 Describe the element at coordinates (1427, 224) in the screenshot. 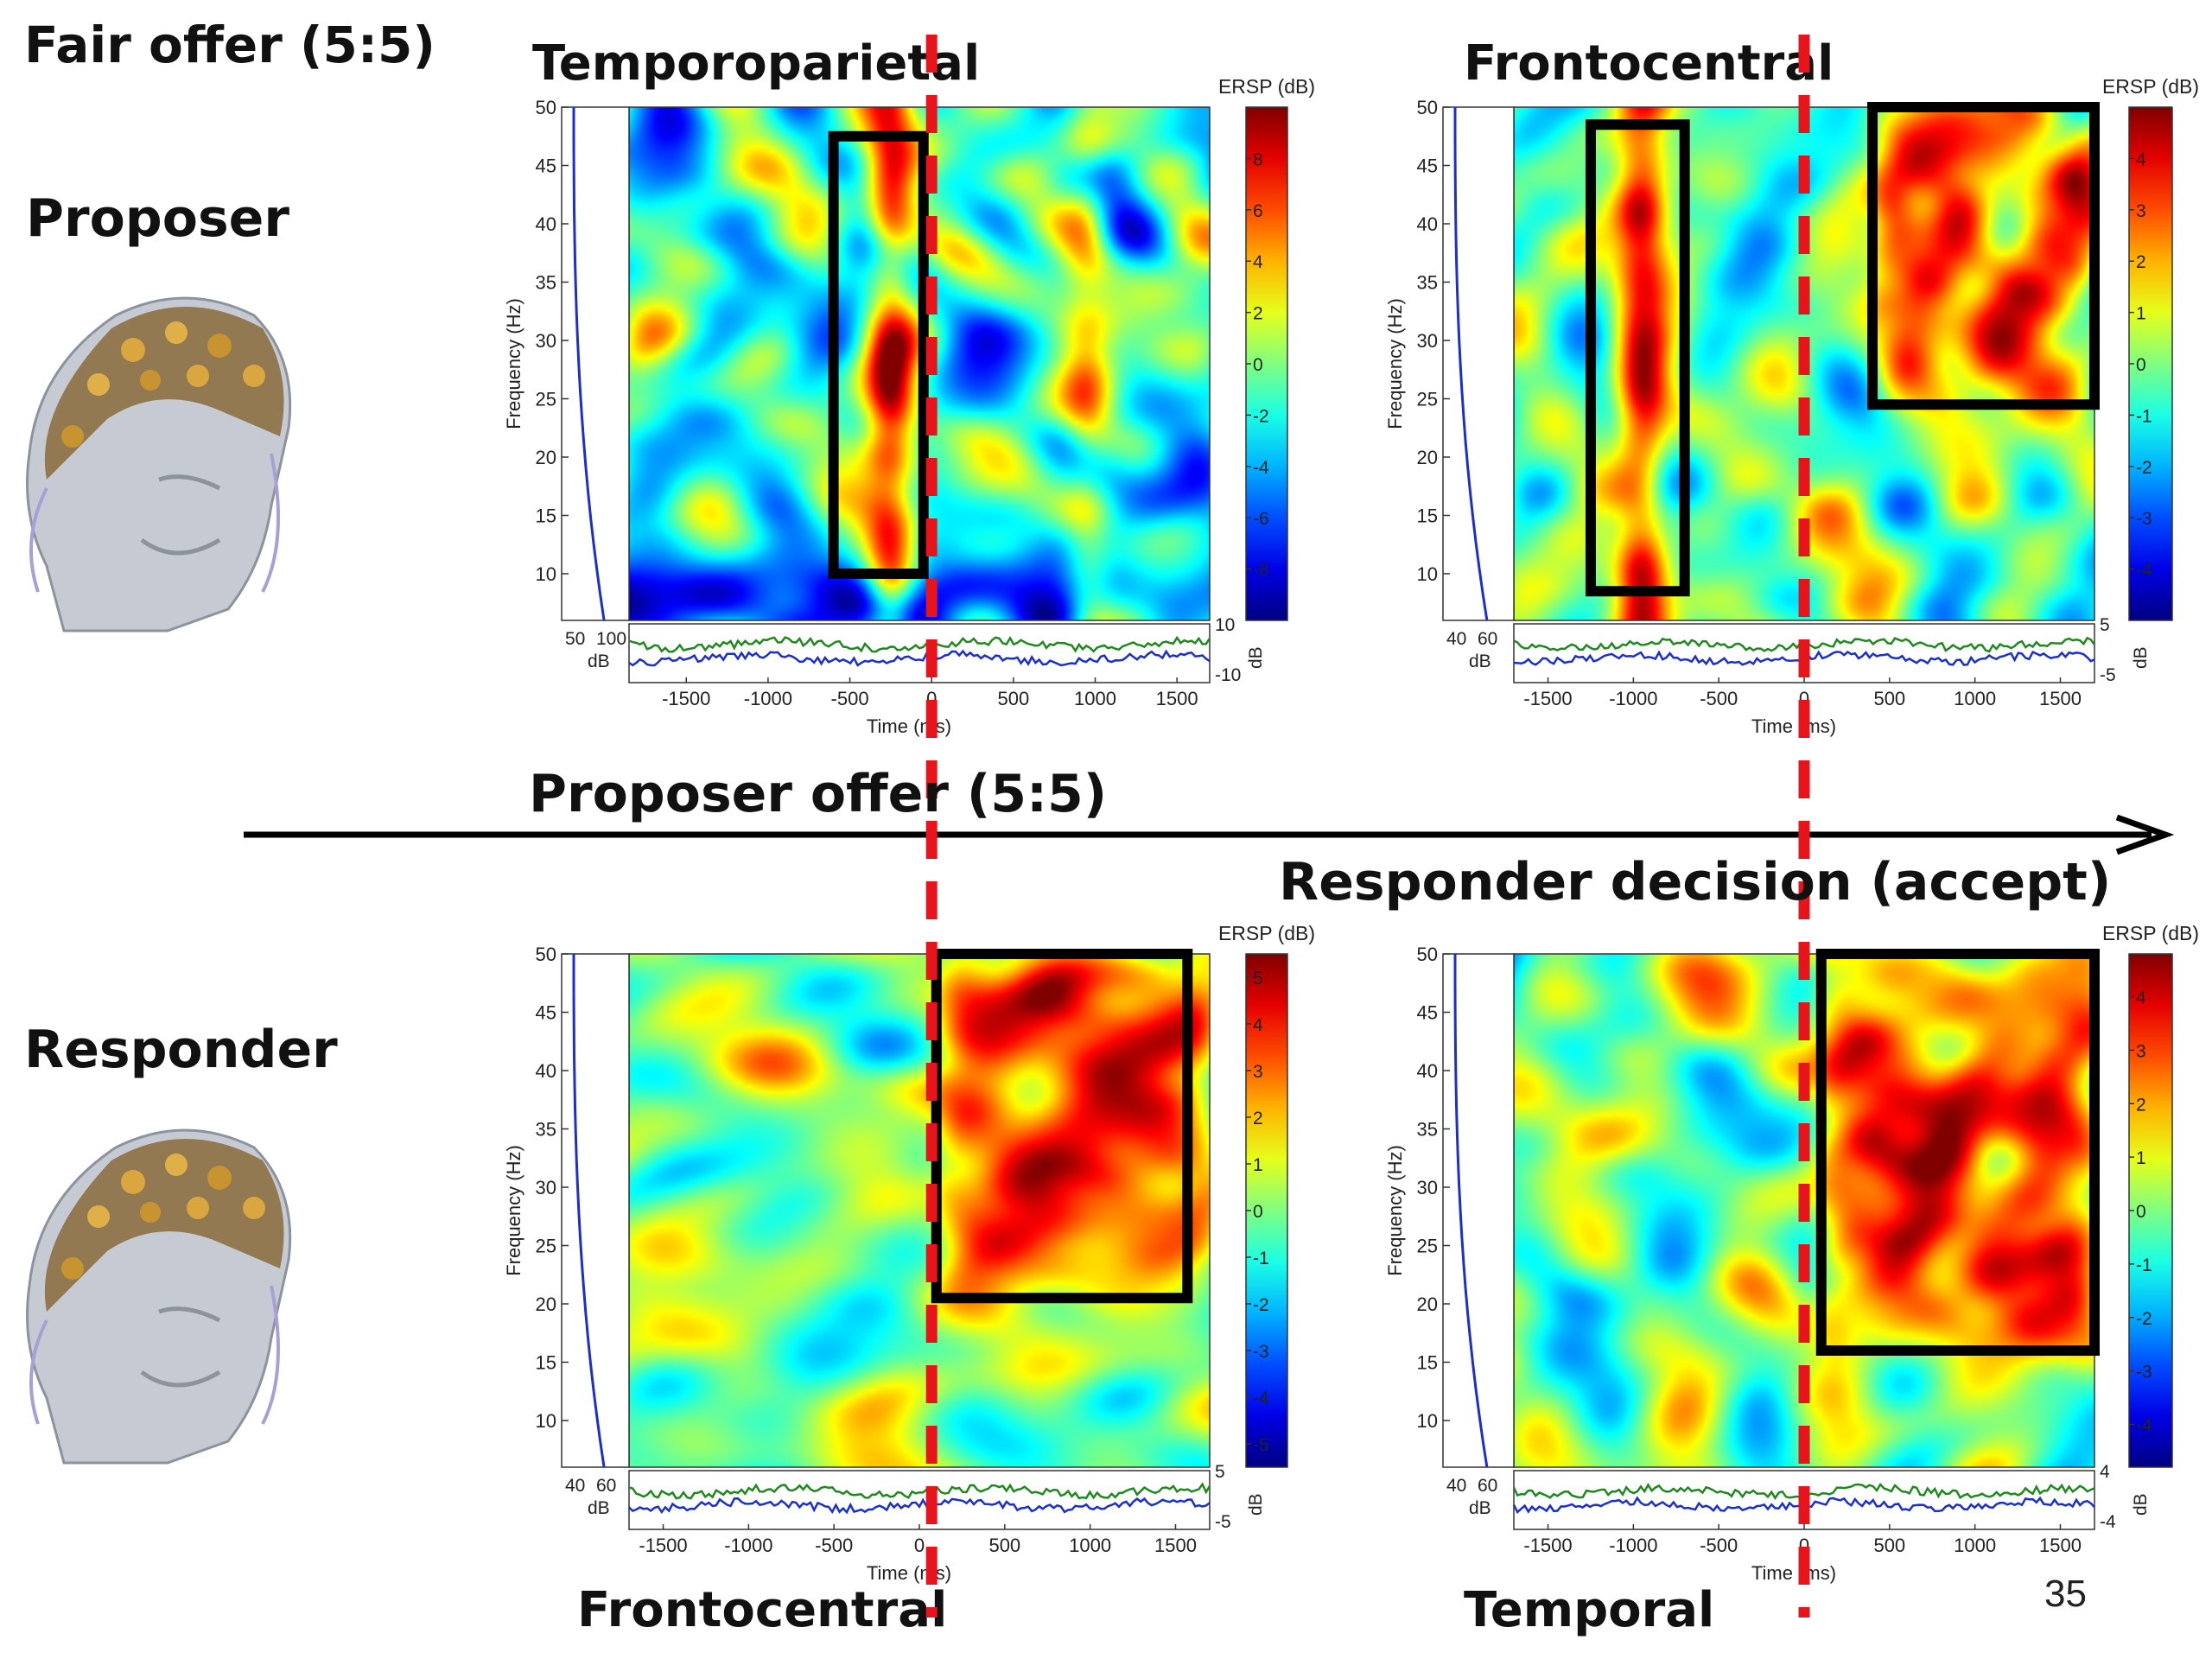

I see `y-tick-label: 40` at that location.